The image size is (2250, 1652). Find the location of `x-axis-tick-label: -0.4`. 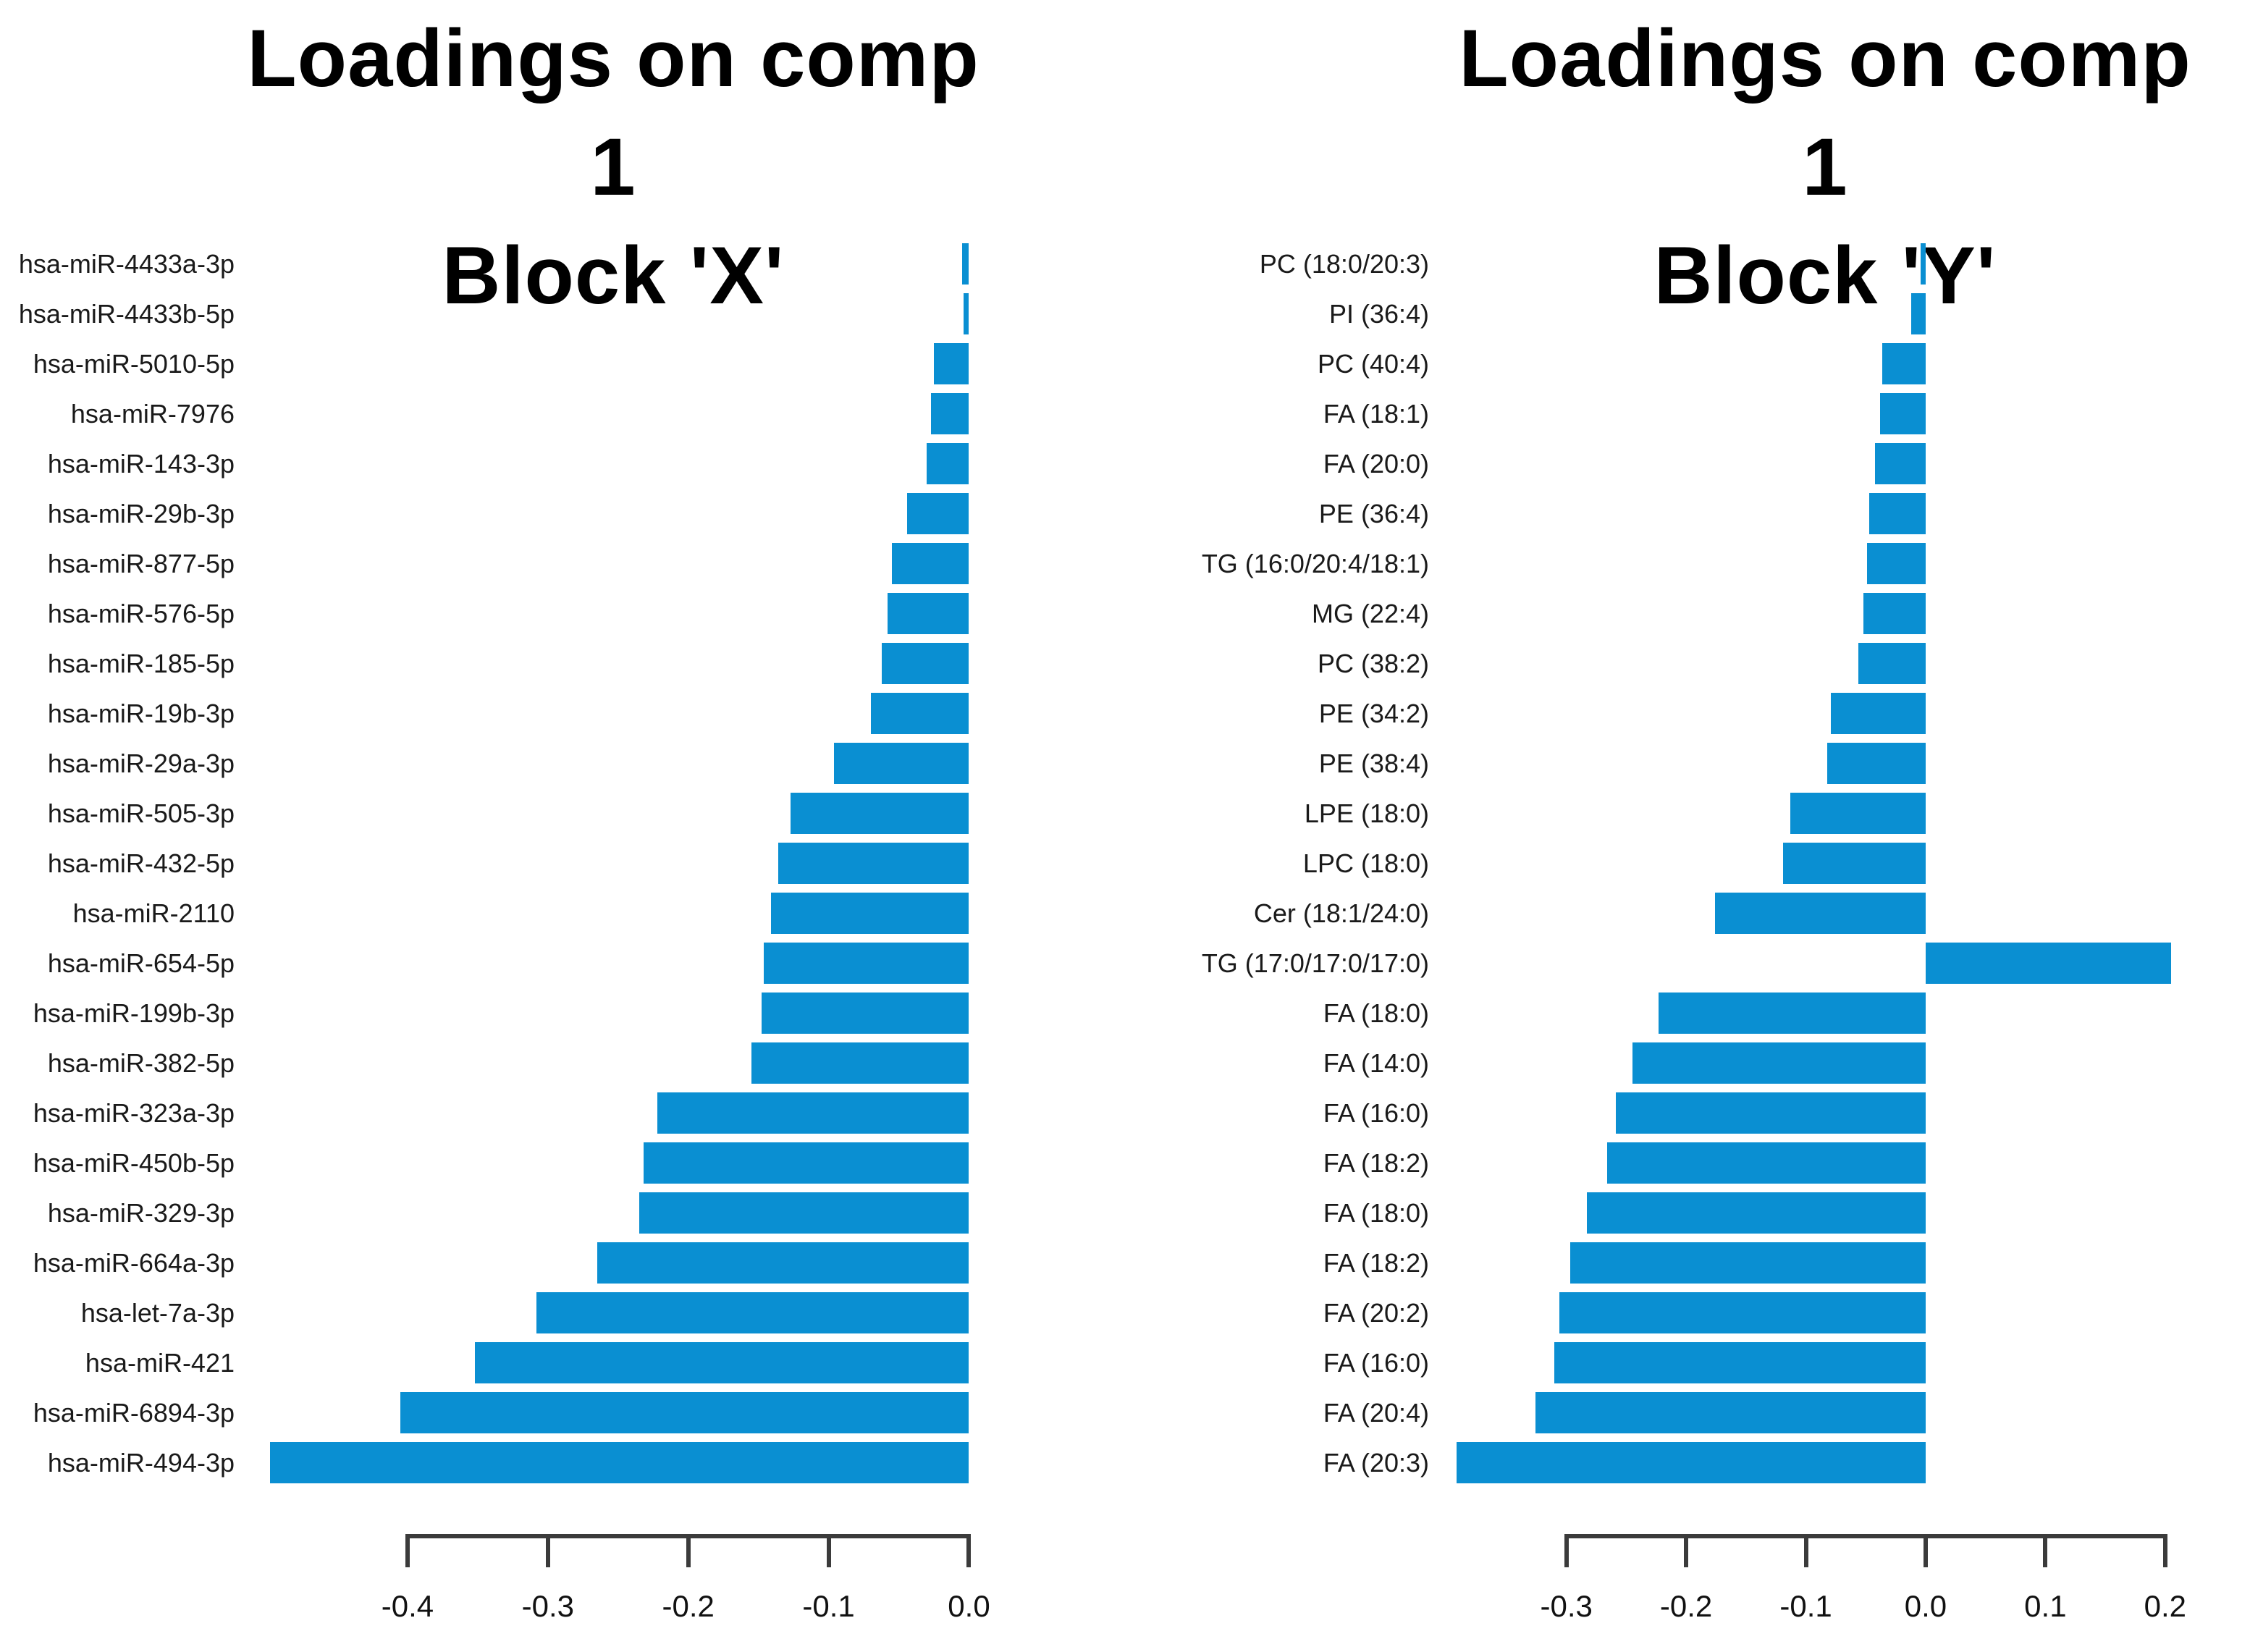

x-axis-tick-label: -0.4 is located at coordinates (407, 1606).